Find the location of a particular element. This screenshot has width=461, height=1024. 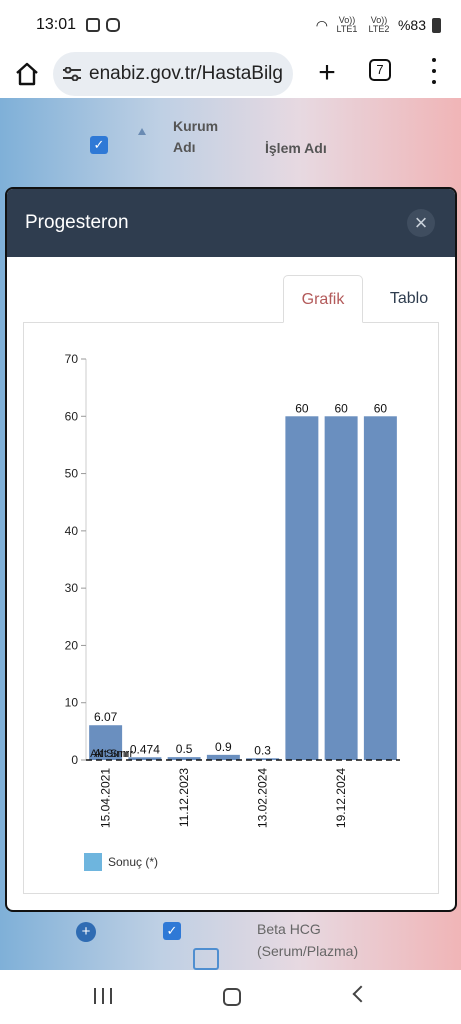

tab-tablo: Tablo is located at coordinates (409, 298).